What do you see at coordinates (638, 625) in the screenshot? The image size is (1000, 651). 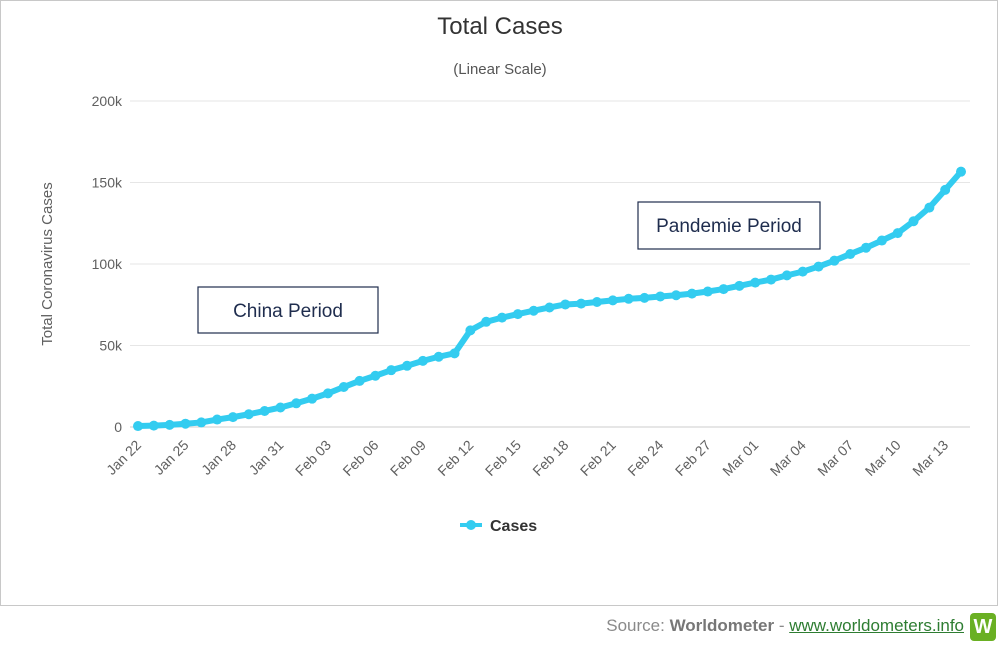 I see `source-prefix: Source:` at bounding box center [638, 625].